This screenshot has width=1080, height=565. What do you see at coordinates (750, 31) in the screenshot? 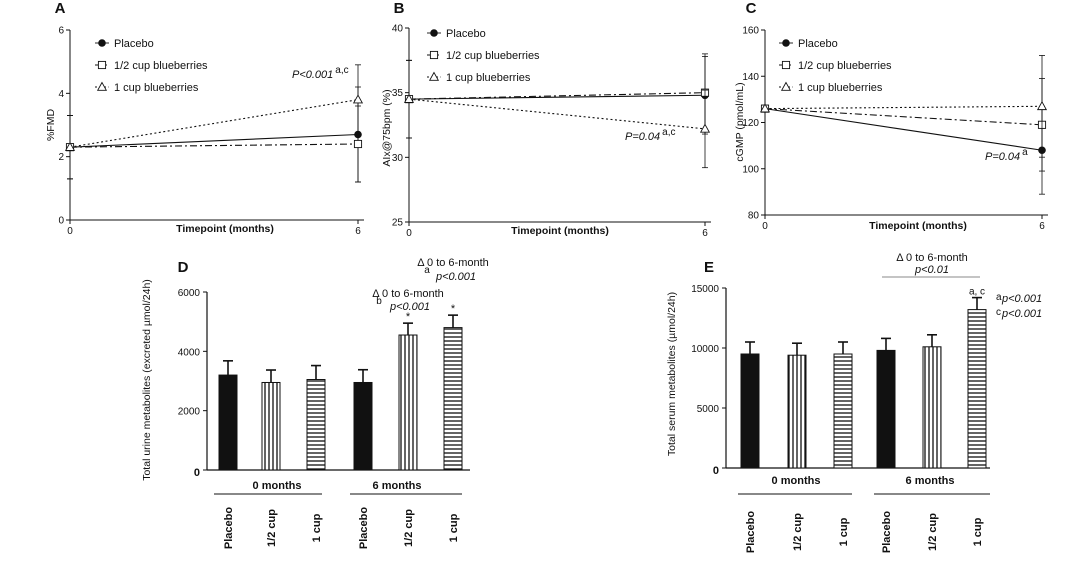
I see `y-tick-label-C: 160` at bounding box center [750, 31].